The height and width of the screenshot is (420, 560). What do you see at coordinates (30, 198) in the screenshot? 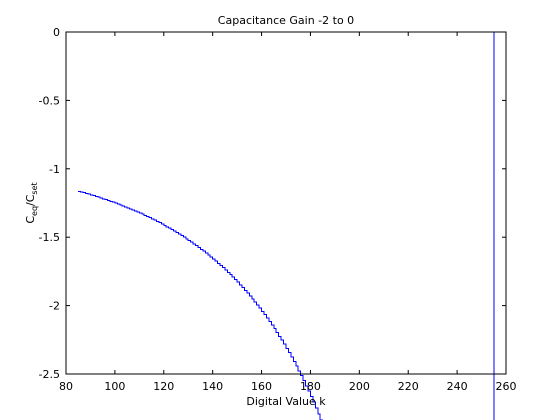
I see `y-axis-title-denominator: C` at bounding box center [30, 198].